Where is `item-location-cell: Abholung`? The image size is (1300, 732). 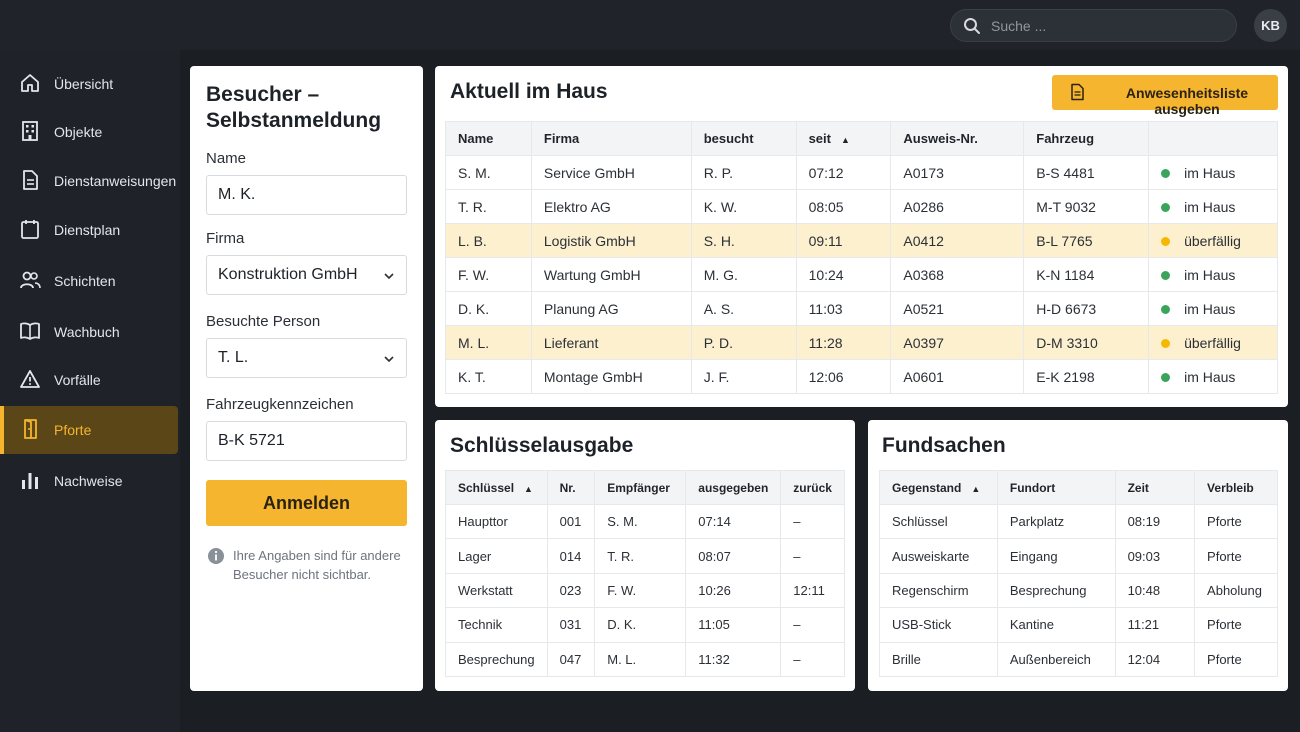
item-location-cell: Abholung is located at coordinates (1236, 590).